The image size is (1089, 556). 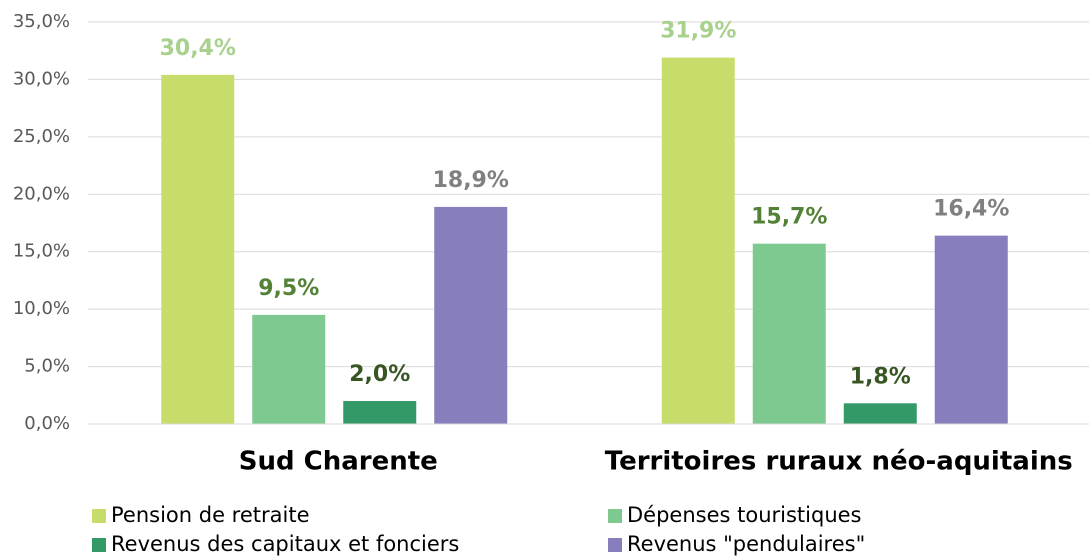 What do you see at coordinates (746, 544) in the screenshot?
I see `legend-label: Revenus "pendulaires"` at bounding box center [746, 544].